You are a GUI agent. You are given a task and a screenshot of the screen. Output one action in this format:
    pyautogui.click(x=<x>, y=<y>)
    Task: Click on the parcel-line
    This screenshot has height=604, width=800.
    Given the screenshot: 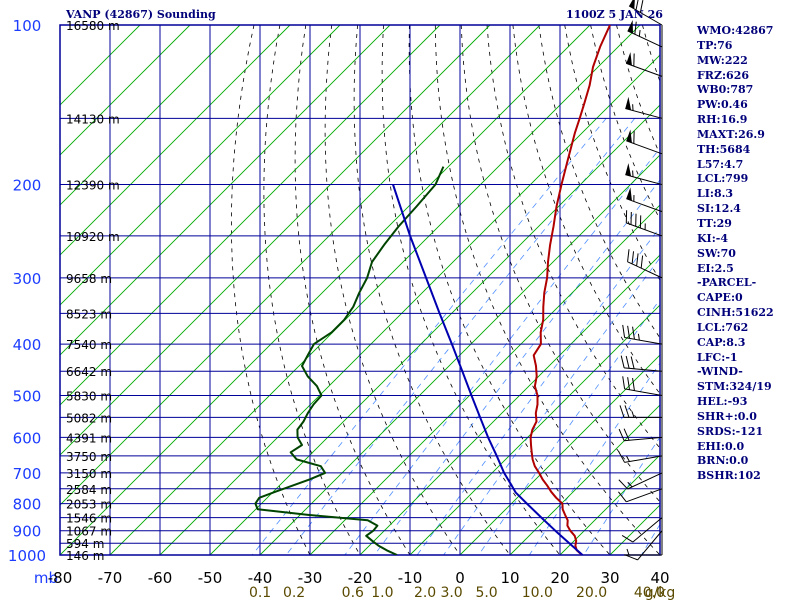 What is the action you would take?
    pyautogui.click(x=488, y=370)
    